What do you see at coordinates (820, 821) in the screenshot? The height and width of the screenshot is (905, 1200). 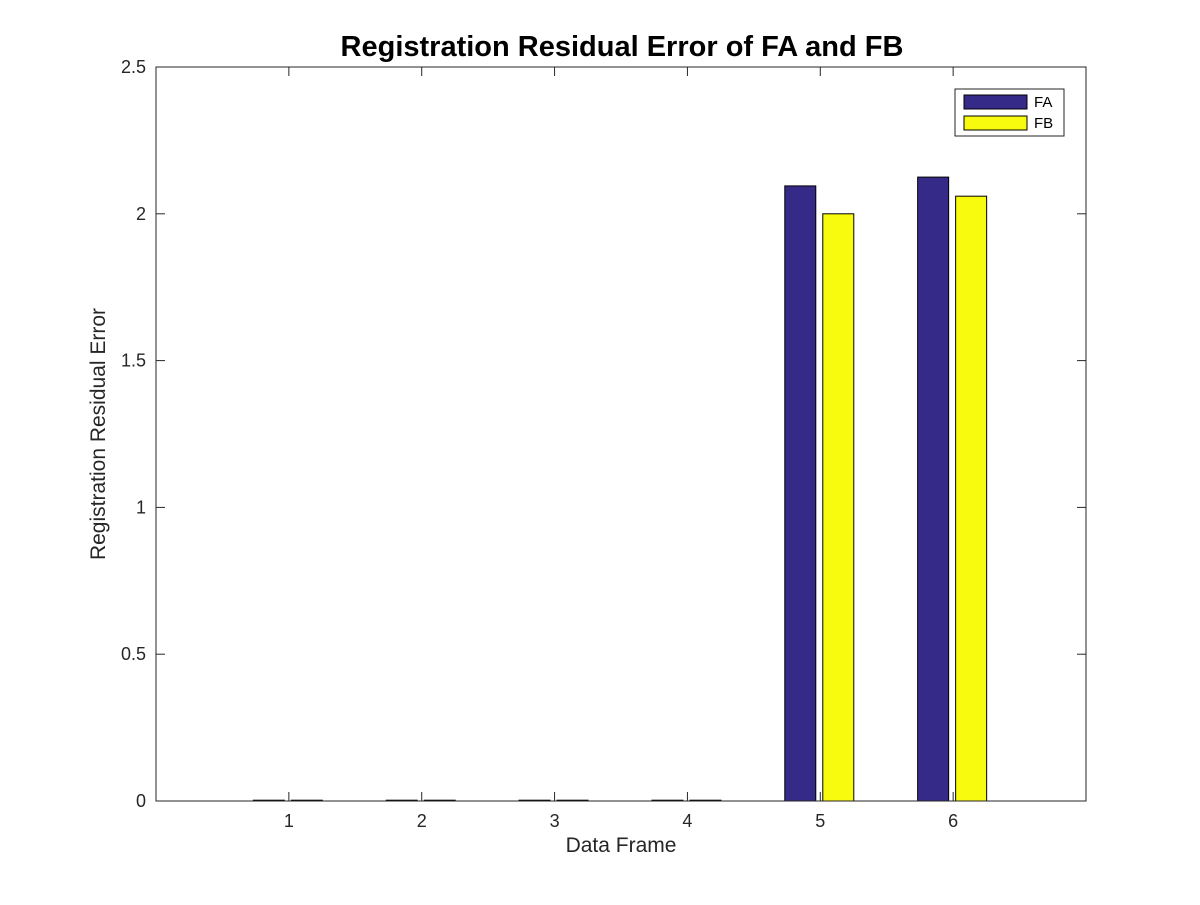 I see `x-tick-label: 5` at bounding box center [820, 821].